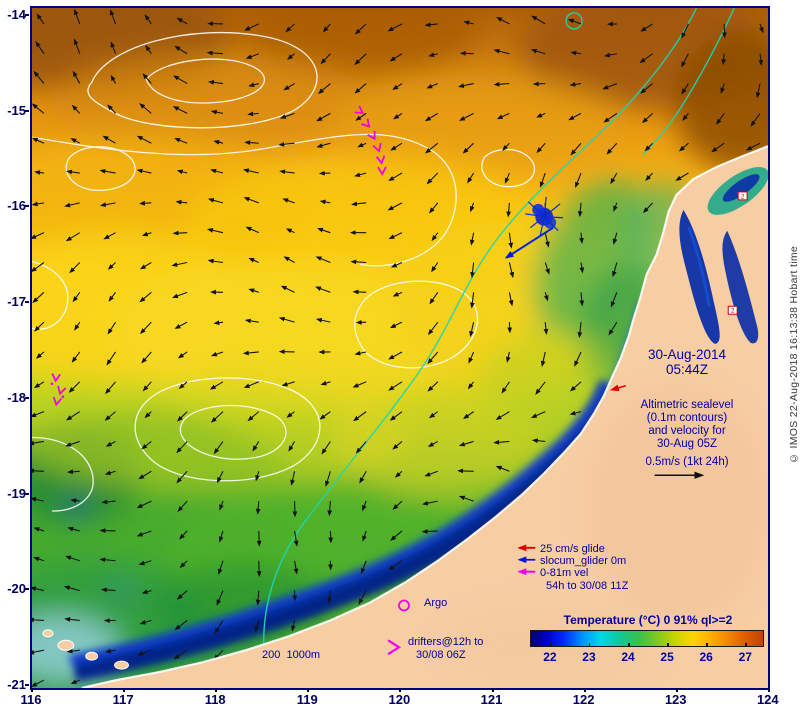 The image size is (800, 710). What do you see at coordinates (16, 14) in the screenshot?
I see `y-tick-label: -14` at bounding box center [16, 14].